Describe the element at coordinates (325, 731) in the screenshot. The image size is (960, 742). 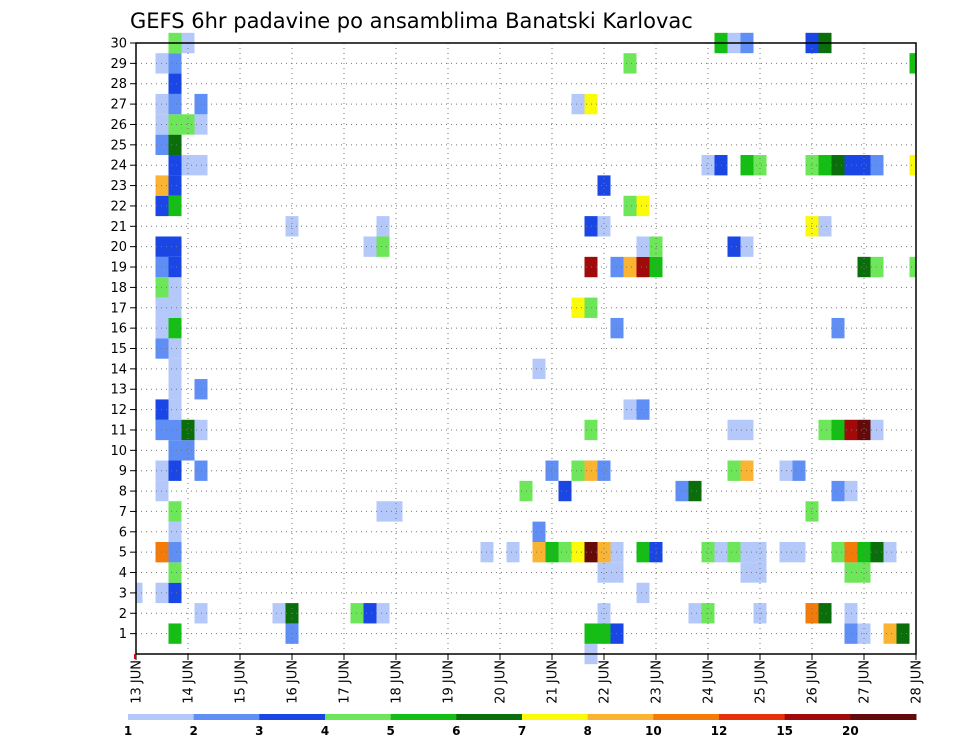
I see `colorbar-label: 4` at that location.